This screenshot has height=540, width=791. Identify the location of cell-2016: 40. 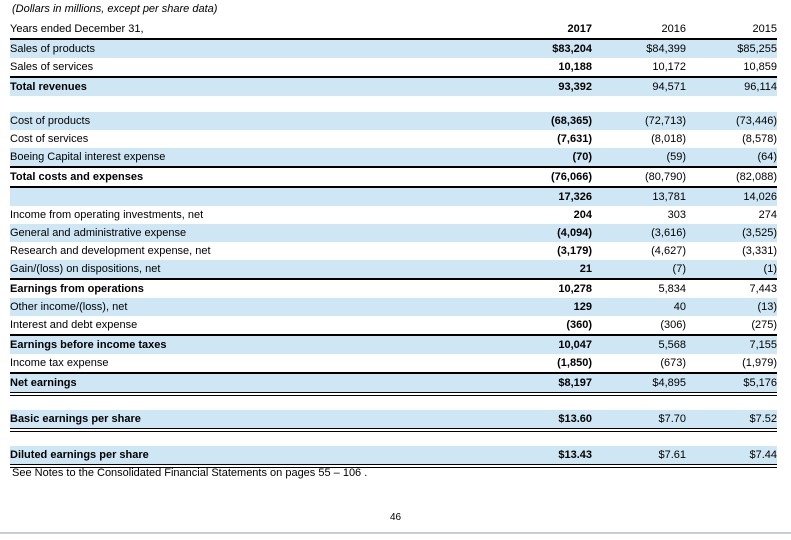
(639, 307).